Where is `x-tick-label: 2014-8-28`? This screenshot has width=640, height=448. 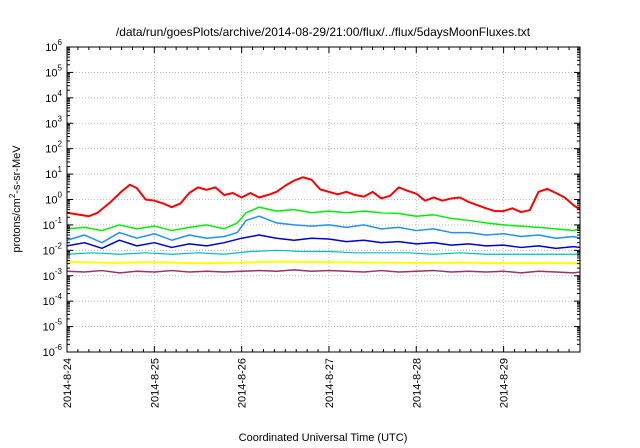
x-tick-label: 2014-8-28 is located at coordinates (417, 383).